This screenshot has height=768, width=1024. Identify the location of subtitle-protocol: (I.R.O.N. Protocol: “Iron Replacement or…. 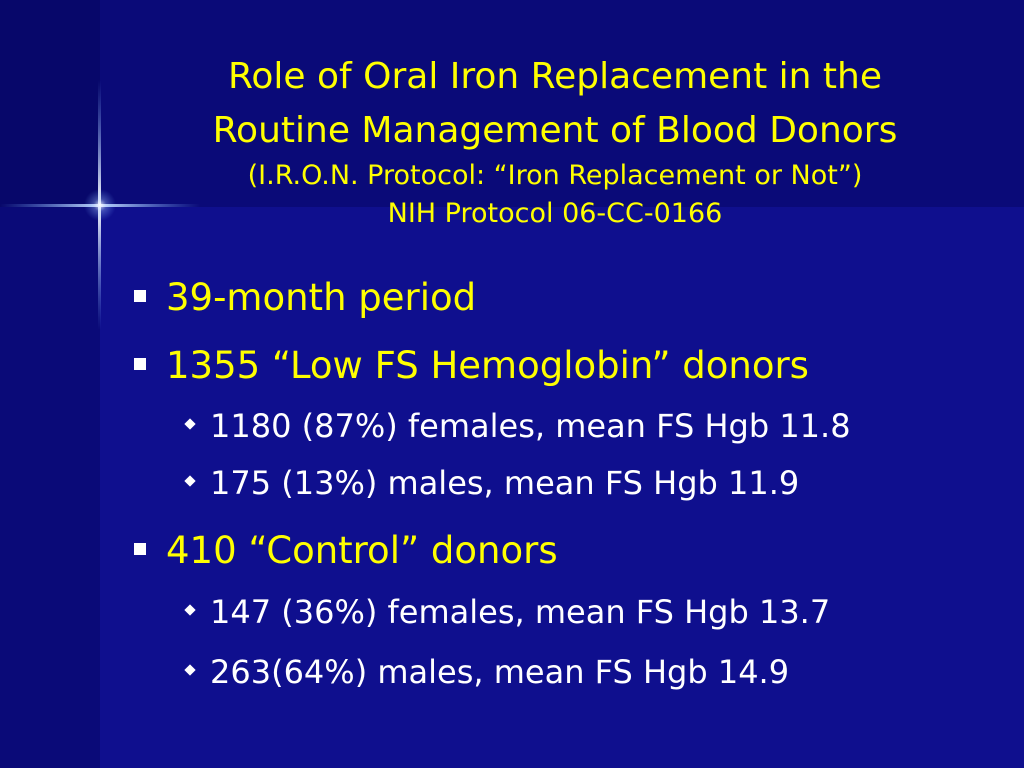
(555, 175).